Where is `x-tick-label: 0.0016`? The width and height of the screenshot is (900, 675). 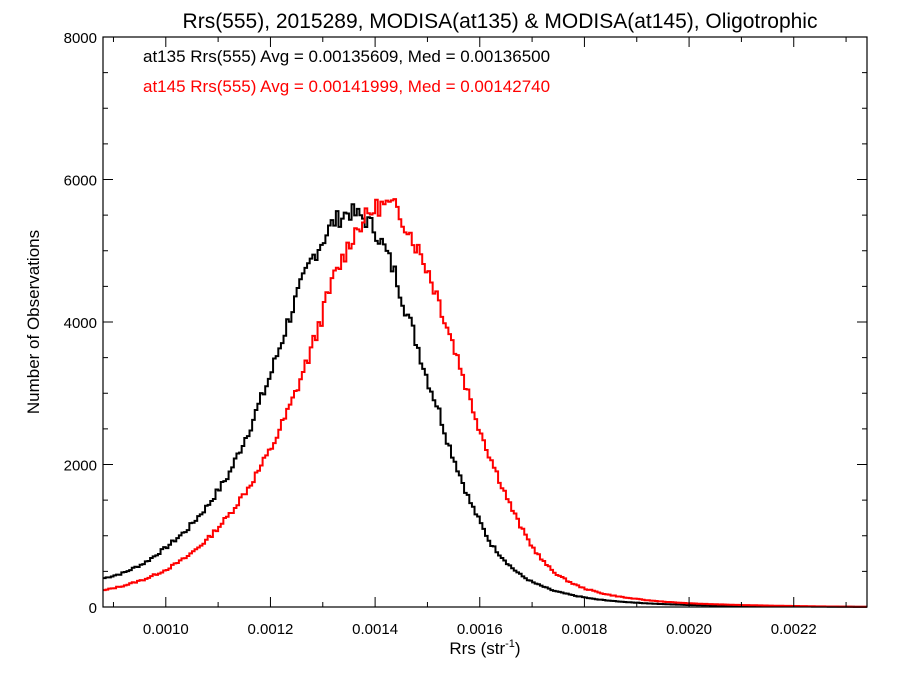 x-tick-label: 0.0016 is located at coordinates (480, 629).